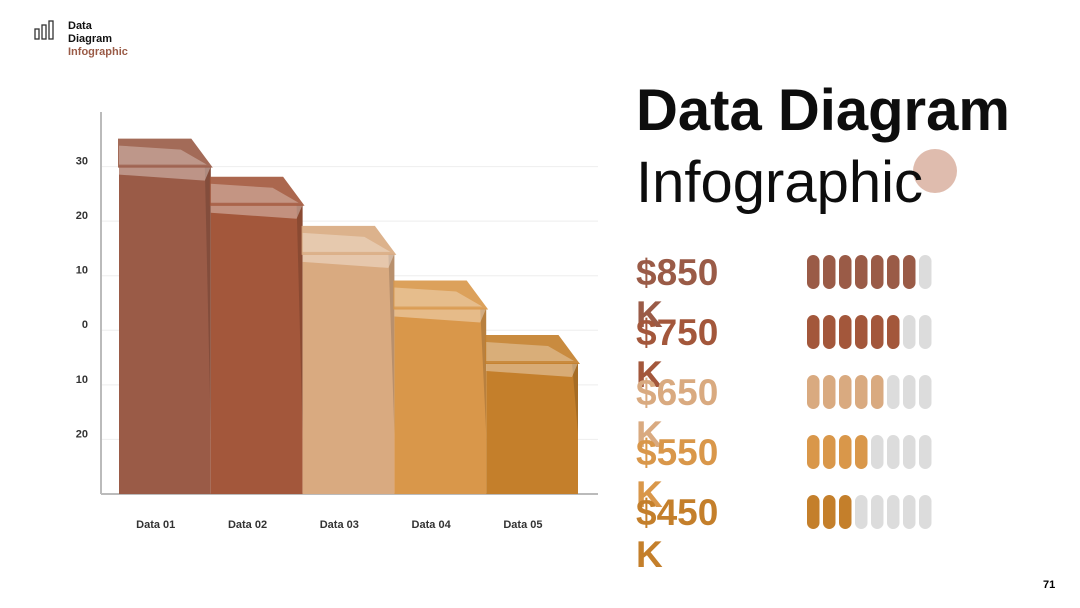 The image size is (1080, 608). Describe the element at coordinates (677, 353) in the screenshot. I see `item-label: $750 K` at that location.